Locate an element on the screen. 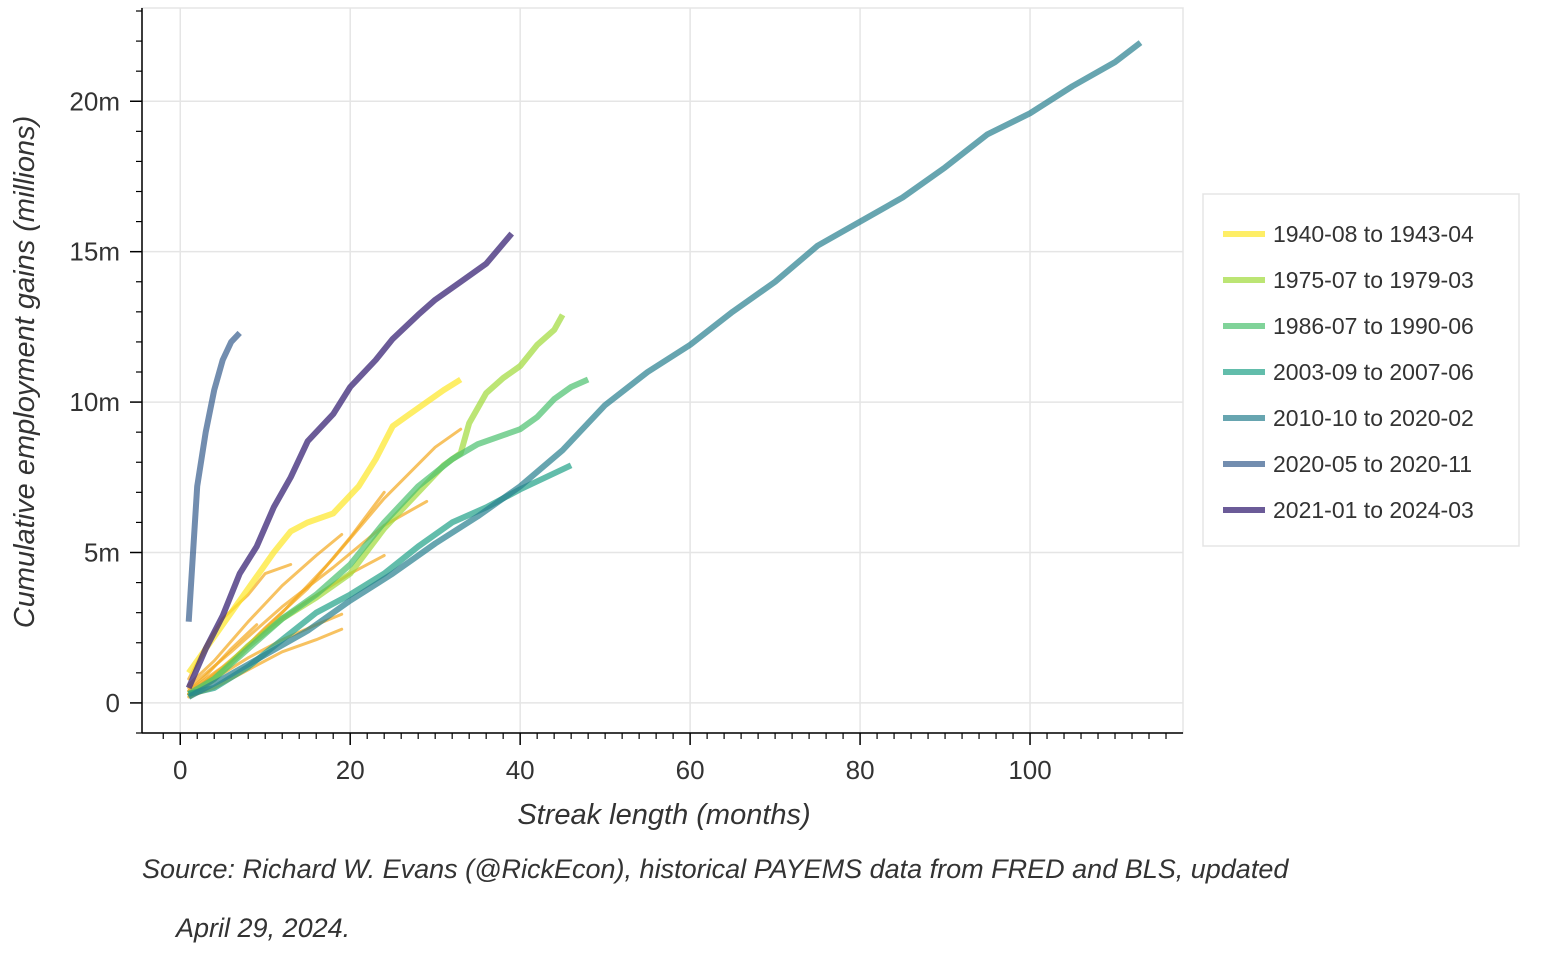 The image size is (1546, 964). x-tick-label: 80 is located at coordinates (860, 770).